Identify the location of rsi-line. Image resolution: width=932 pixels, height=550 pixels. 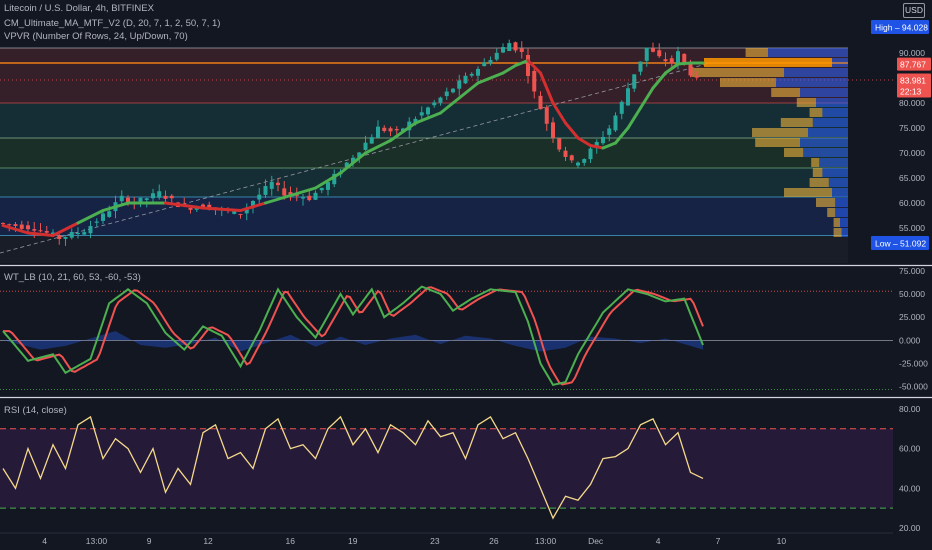
(353, 467).